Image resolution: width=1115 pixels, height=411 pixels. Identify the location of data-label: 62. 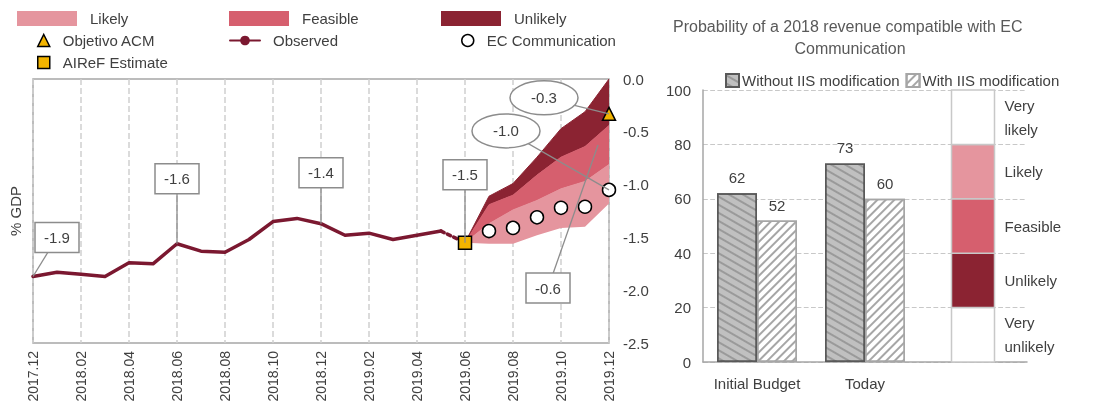
(737, 178).